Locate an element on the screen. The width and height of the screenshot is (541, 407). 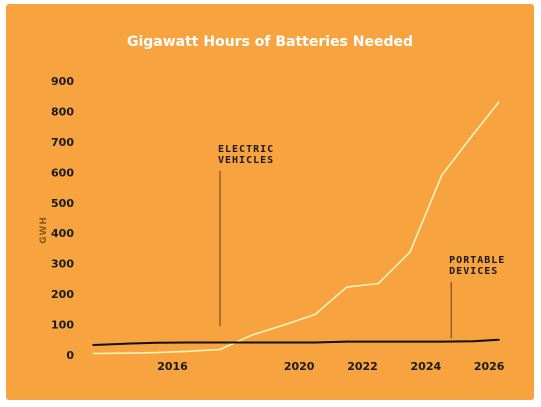
y-tick-label: 300 is located at coordinates (62, 264).